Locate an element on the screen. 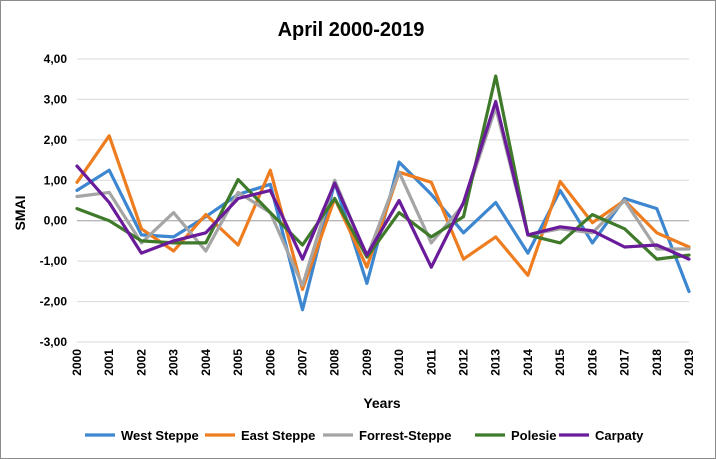  y-tick-label: 3,00 is located at coordinates (56, 99).